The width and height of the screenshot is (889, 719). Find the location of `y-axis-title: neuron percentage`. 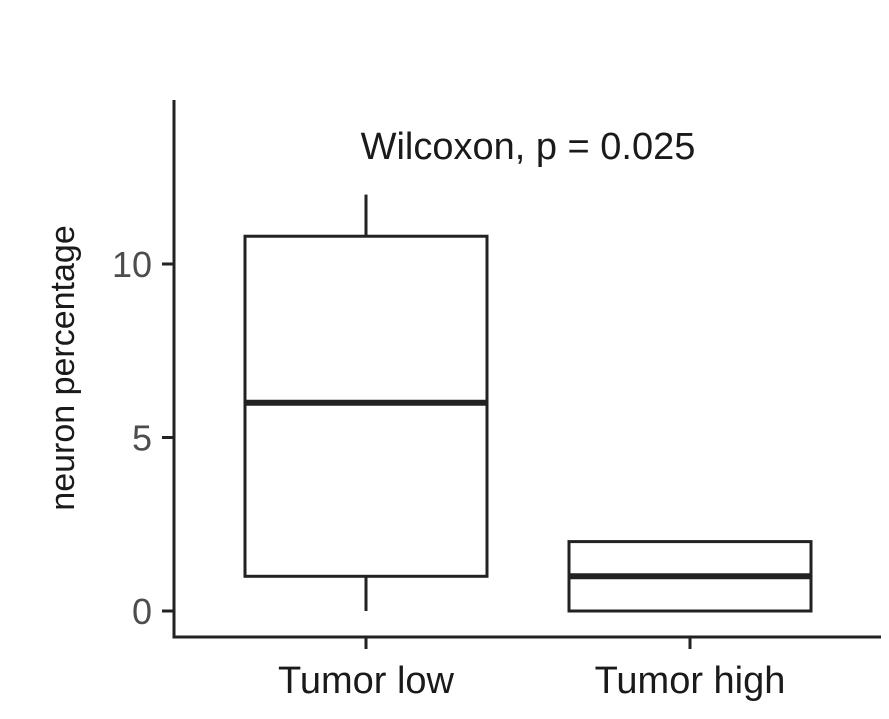

y-axis-title: neuron percentage is located at coordinates (63, 367).